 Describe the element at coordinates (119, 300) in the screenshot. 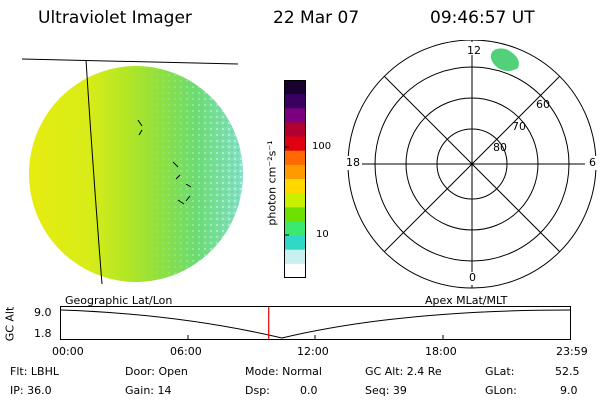

I see `timeline-left-title: Geographic Lat/Lon` at that location.